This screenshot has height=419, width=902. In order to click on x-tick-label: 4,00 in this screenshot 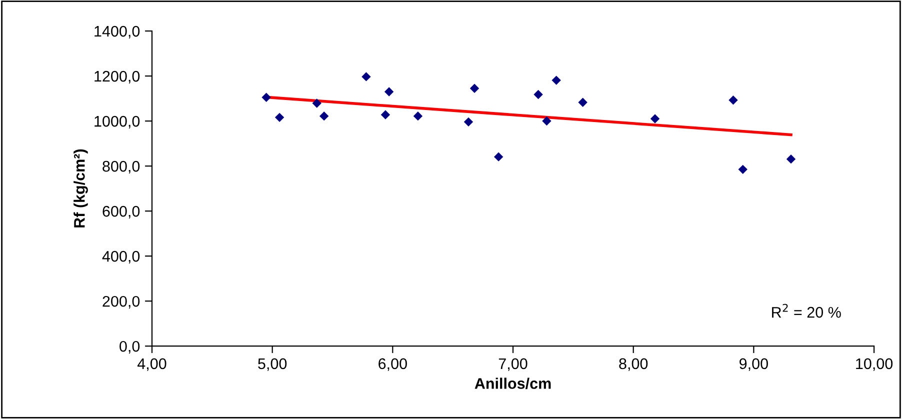, I will do `click(151, 364)`.